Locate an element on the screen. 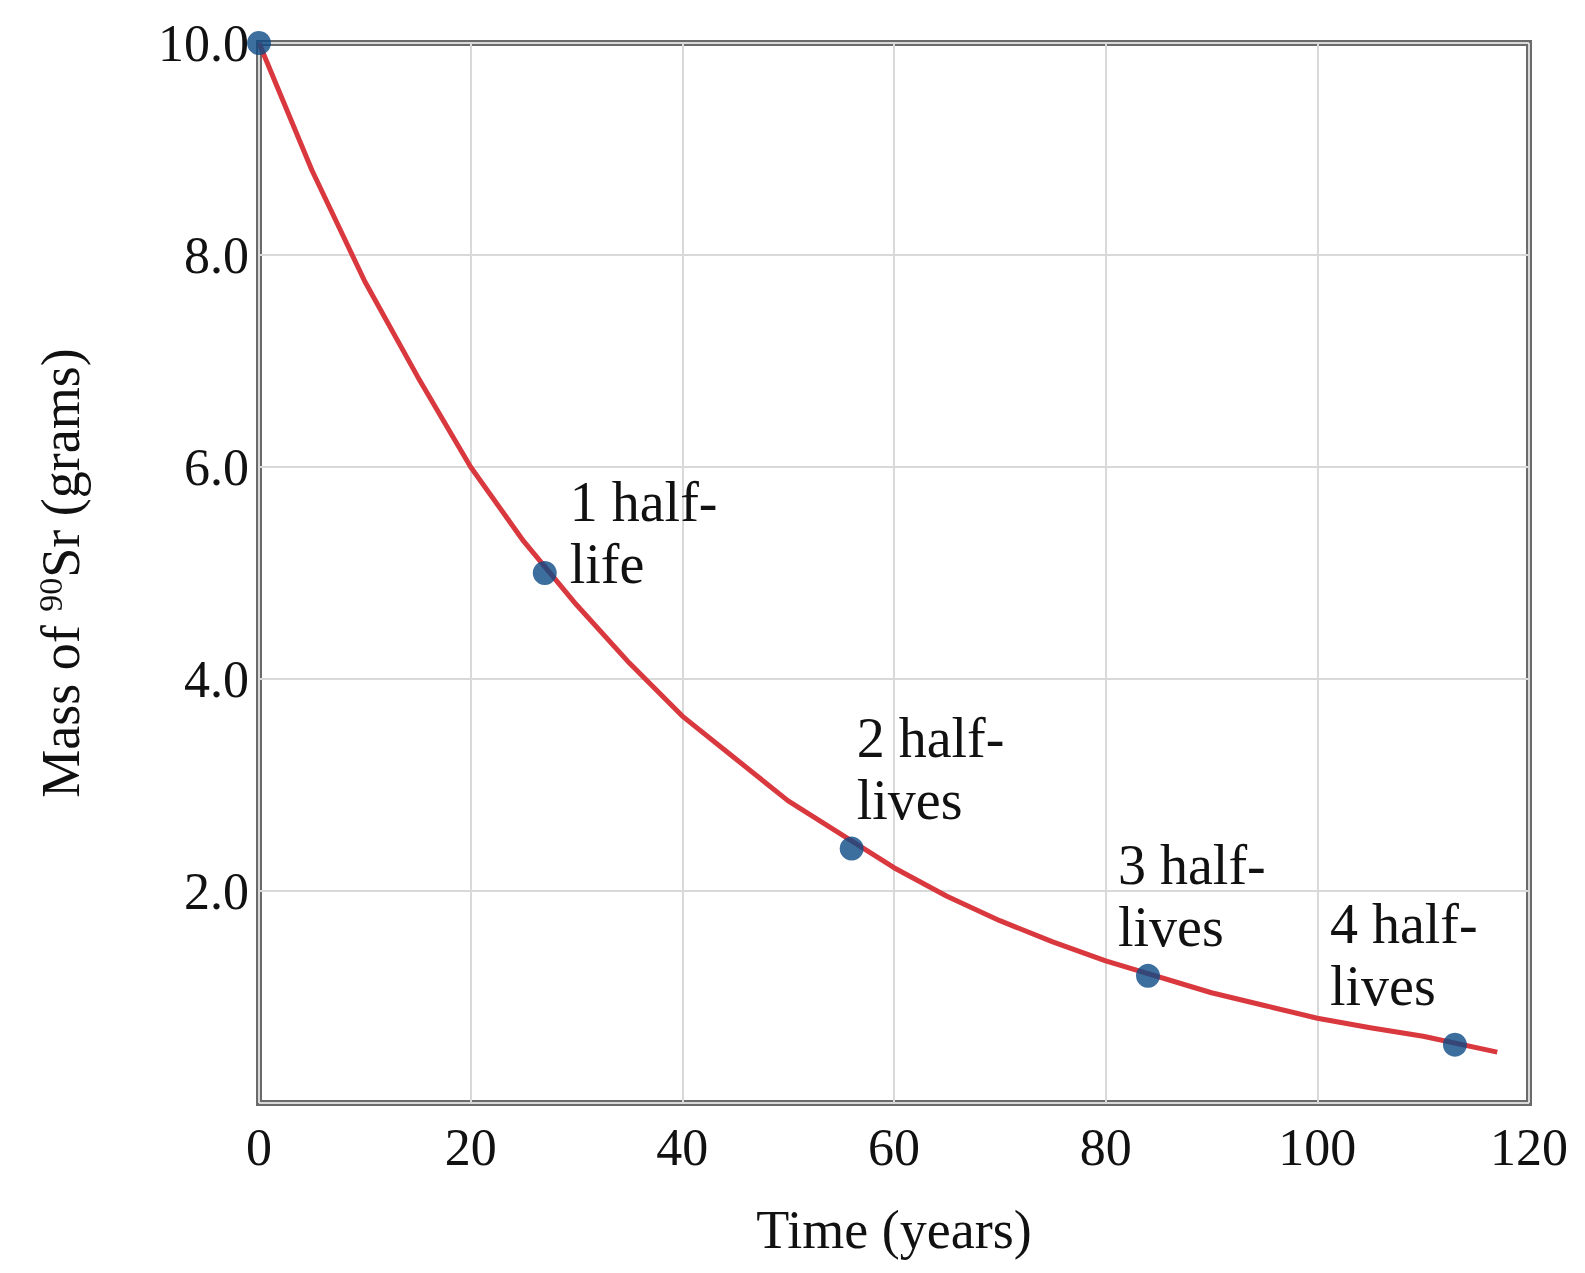 Image resolution: width=1585 pixels, height=1273 pixels. y-axis-title: Mass of 90Sr (grams) is located at coordinates (61, 573).